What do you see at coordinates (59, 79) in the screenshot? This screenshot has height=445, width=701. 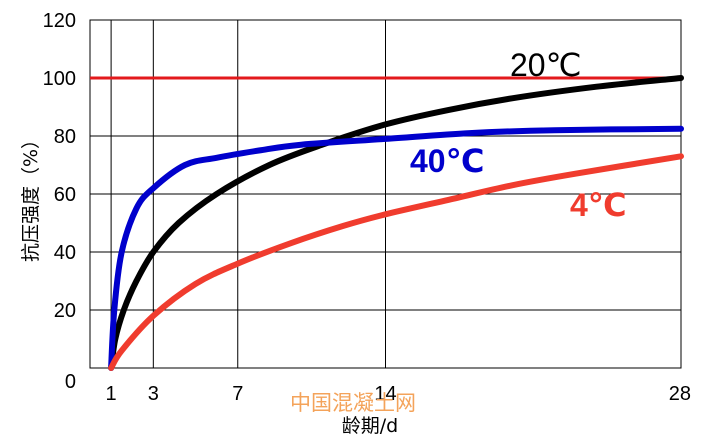 I see `y-tick-label: 100` at bounding box center [59, 79].